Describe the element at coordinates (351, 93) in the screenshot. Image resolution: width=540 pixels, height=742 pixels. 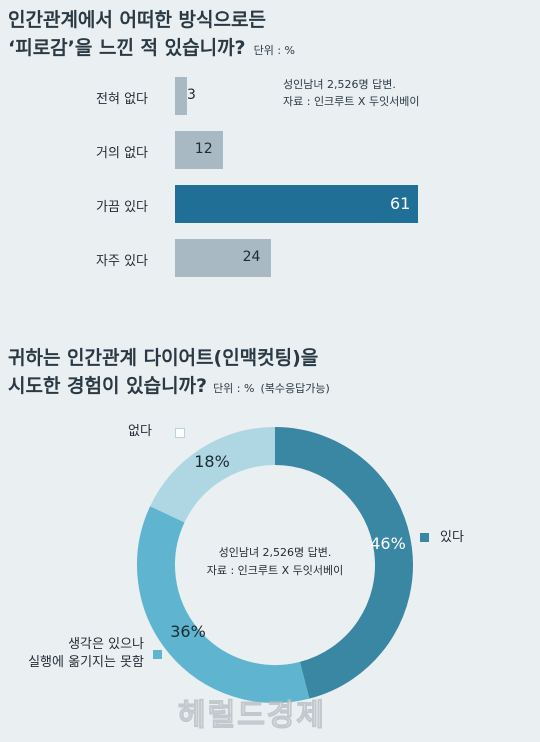
I see `bar-chart-source: 성인남녀 2,526명 답변. 자료 : 인크루트 X 두잇서베이` at that location.